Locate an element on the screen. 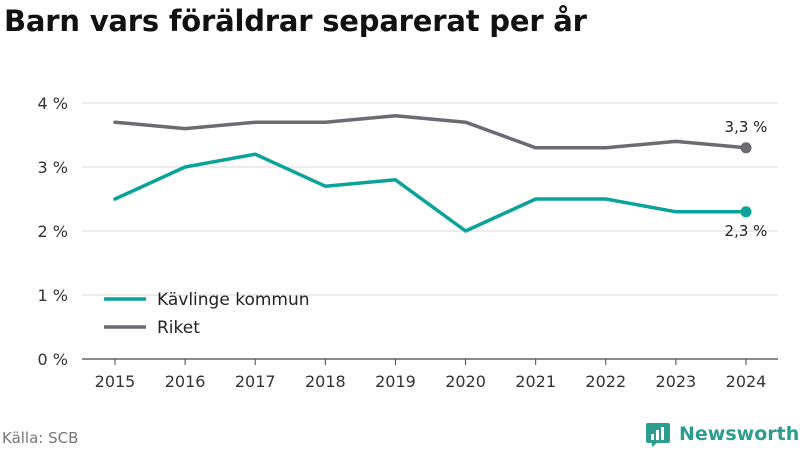  y-tick-label: 3 % is located at coordinates (53, 167).